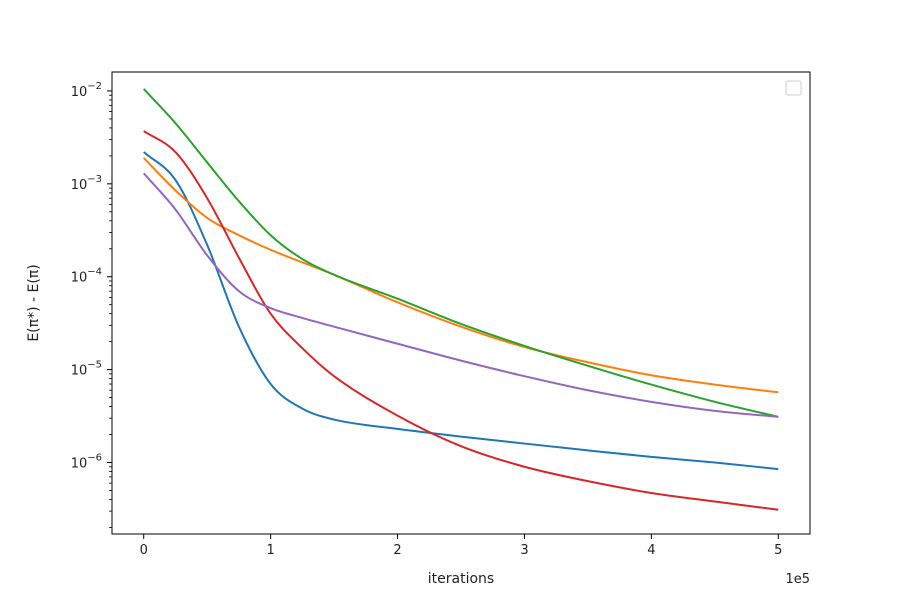 Image resolution: width=900 pixels, height=600 pixels. Describe the element at coordinates (86, 276) in the screenshot. I see `y-tick-label: 10⁻⁴` at that location.